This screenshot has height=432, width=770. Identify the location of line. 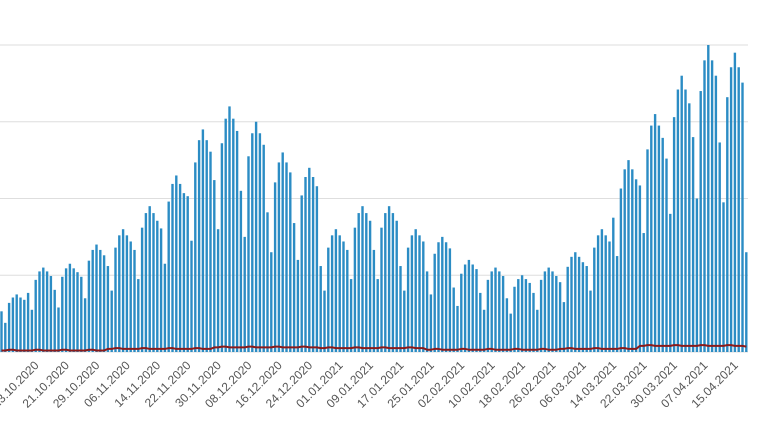
(374, 348).